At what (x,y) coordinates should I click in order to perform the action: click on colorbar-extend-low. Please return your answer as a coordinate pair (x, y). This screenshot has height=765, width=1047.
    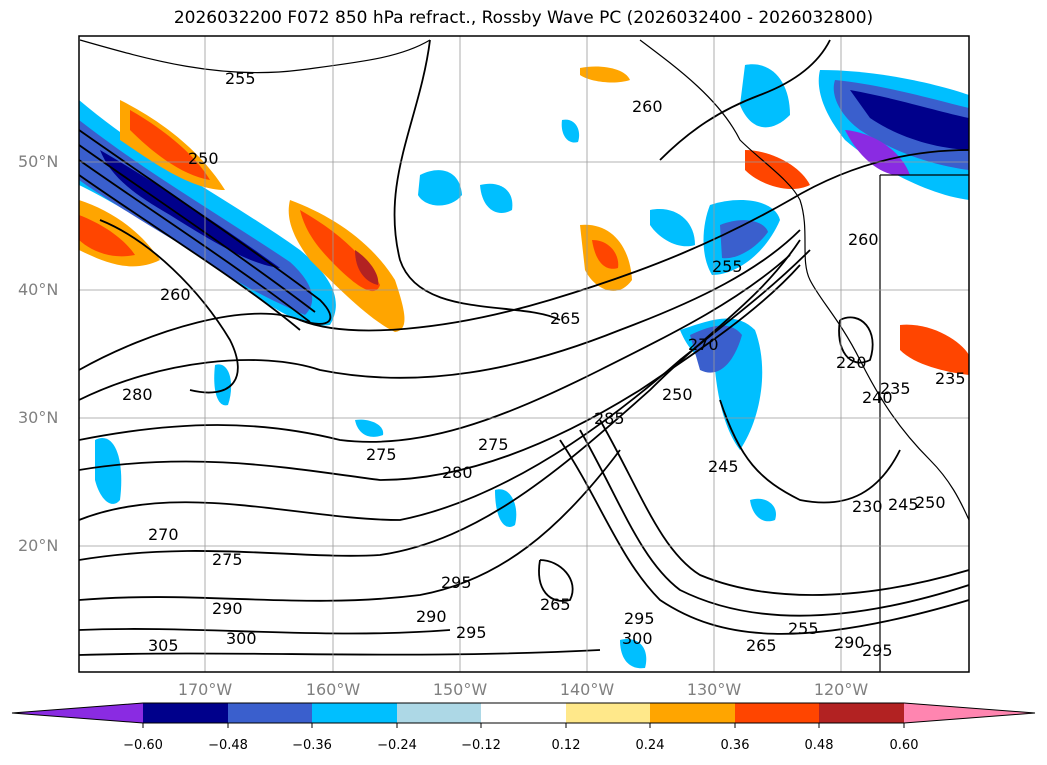
    Looking at the image, I should click on (77, 713).